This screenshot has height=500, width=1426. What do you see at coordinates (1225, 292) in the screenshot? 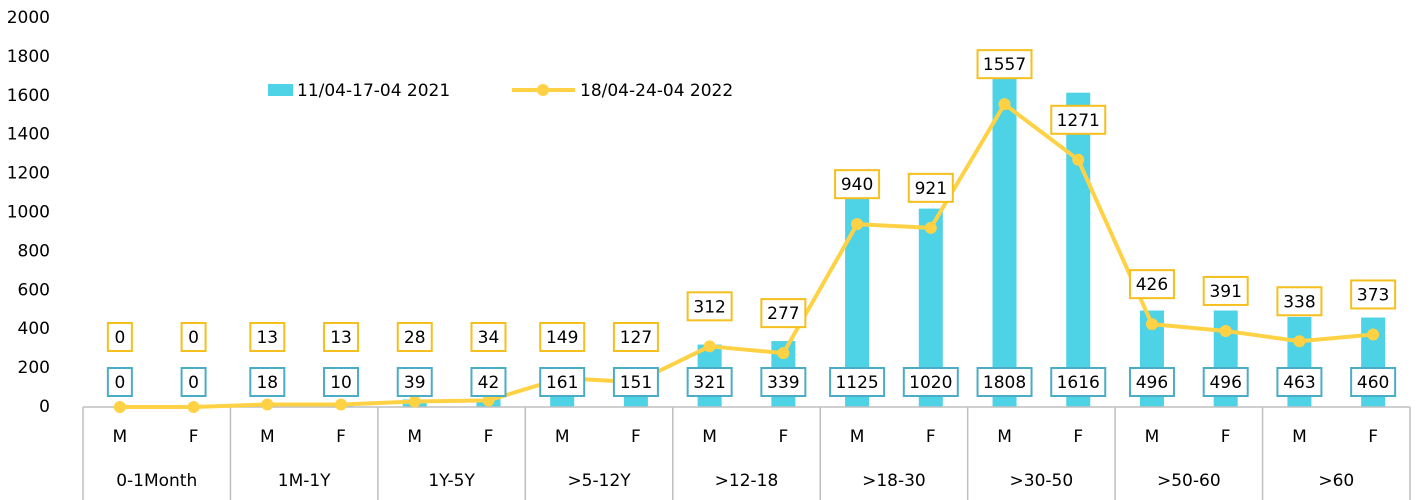
I see `line-label: 391` at bounding box center [1225, 292].